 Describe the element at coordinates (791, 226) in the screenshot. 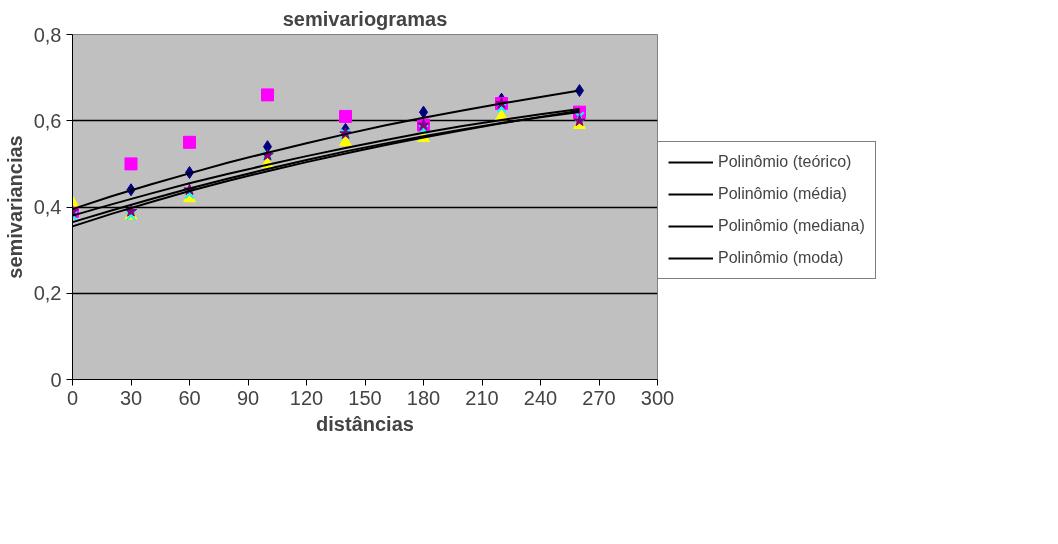

I see `legend-label: Polinômio (mediana)` at that location.